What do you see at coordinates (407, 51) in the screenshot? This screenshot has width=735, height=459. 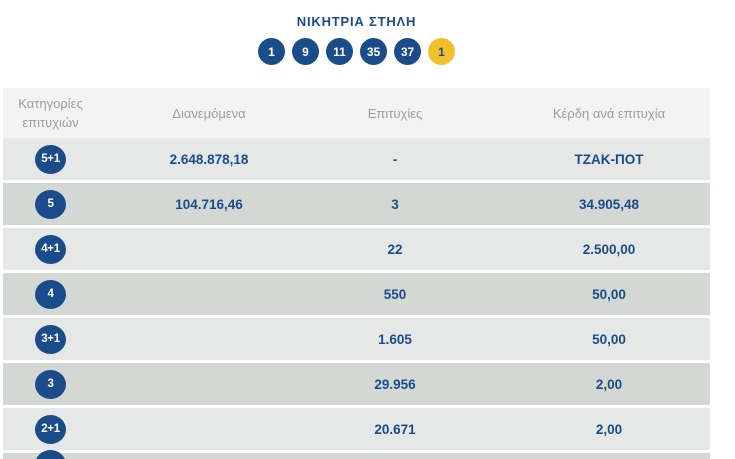 I see `number-ball: 37` at bounding box center [407, 51].